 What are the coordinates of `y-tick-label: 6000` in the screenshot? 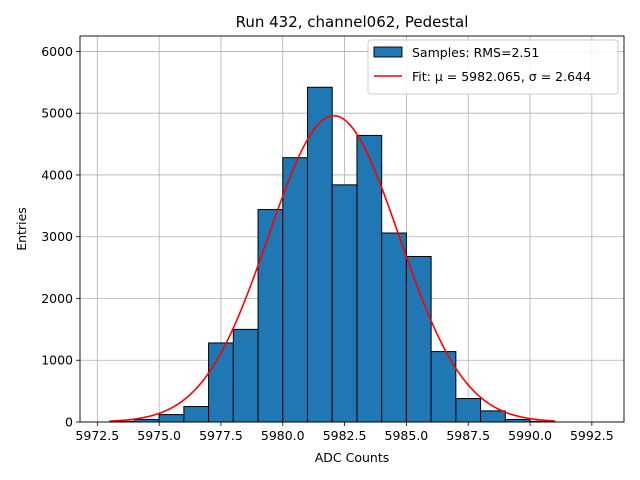 It's located at (57, 51).